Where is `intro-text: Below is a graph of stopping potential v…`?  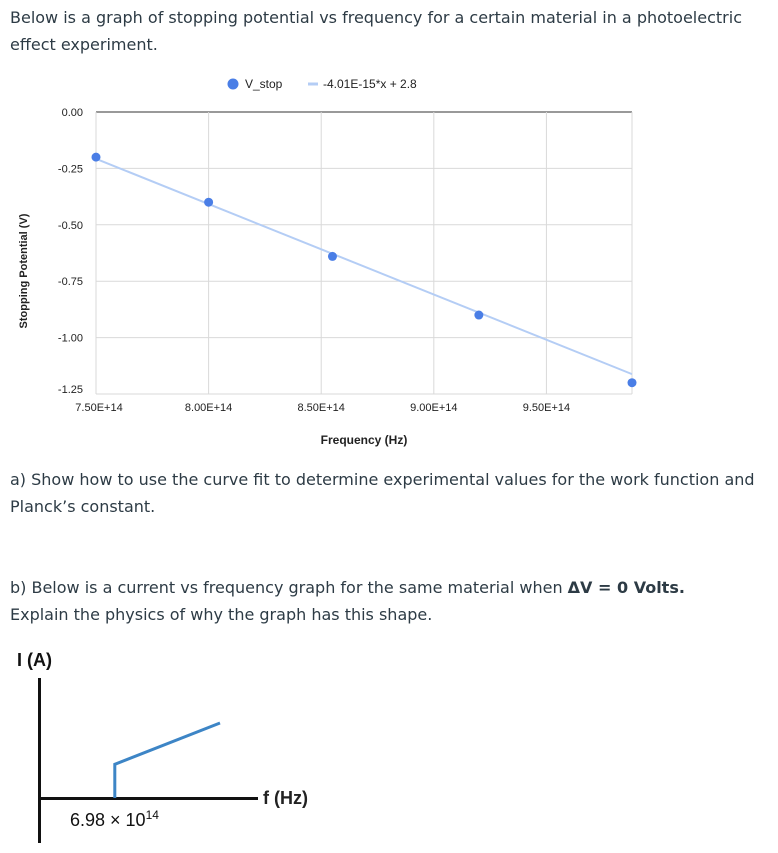 intro-text: Below is a graph of stopping potential v… is located at coordinates (385, 31).